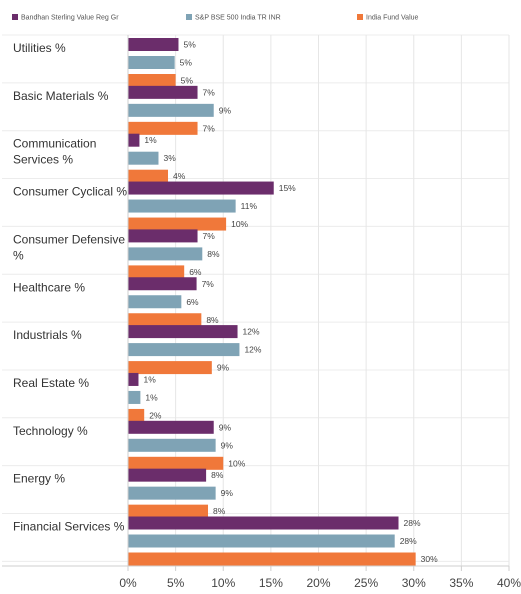 The width and height of the screenshot is (521, 594). What do you see at coordinates (61, 96) in the screenshot?
I see `category-label: Basic Materials %` at bounding box center [61, 96].